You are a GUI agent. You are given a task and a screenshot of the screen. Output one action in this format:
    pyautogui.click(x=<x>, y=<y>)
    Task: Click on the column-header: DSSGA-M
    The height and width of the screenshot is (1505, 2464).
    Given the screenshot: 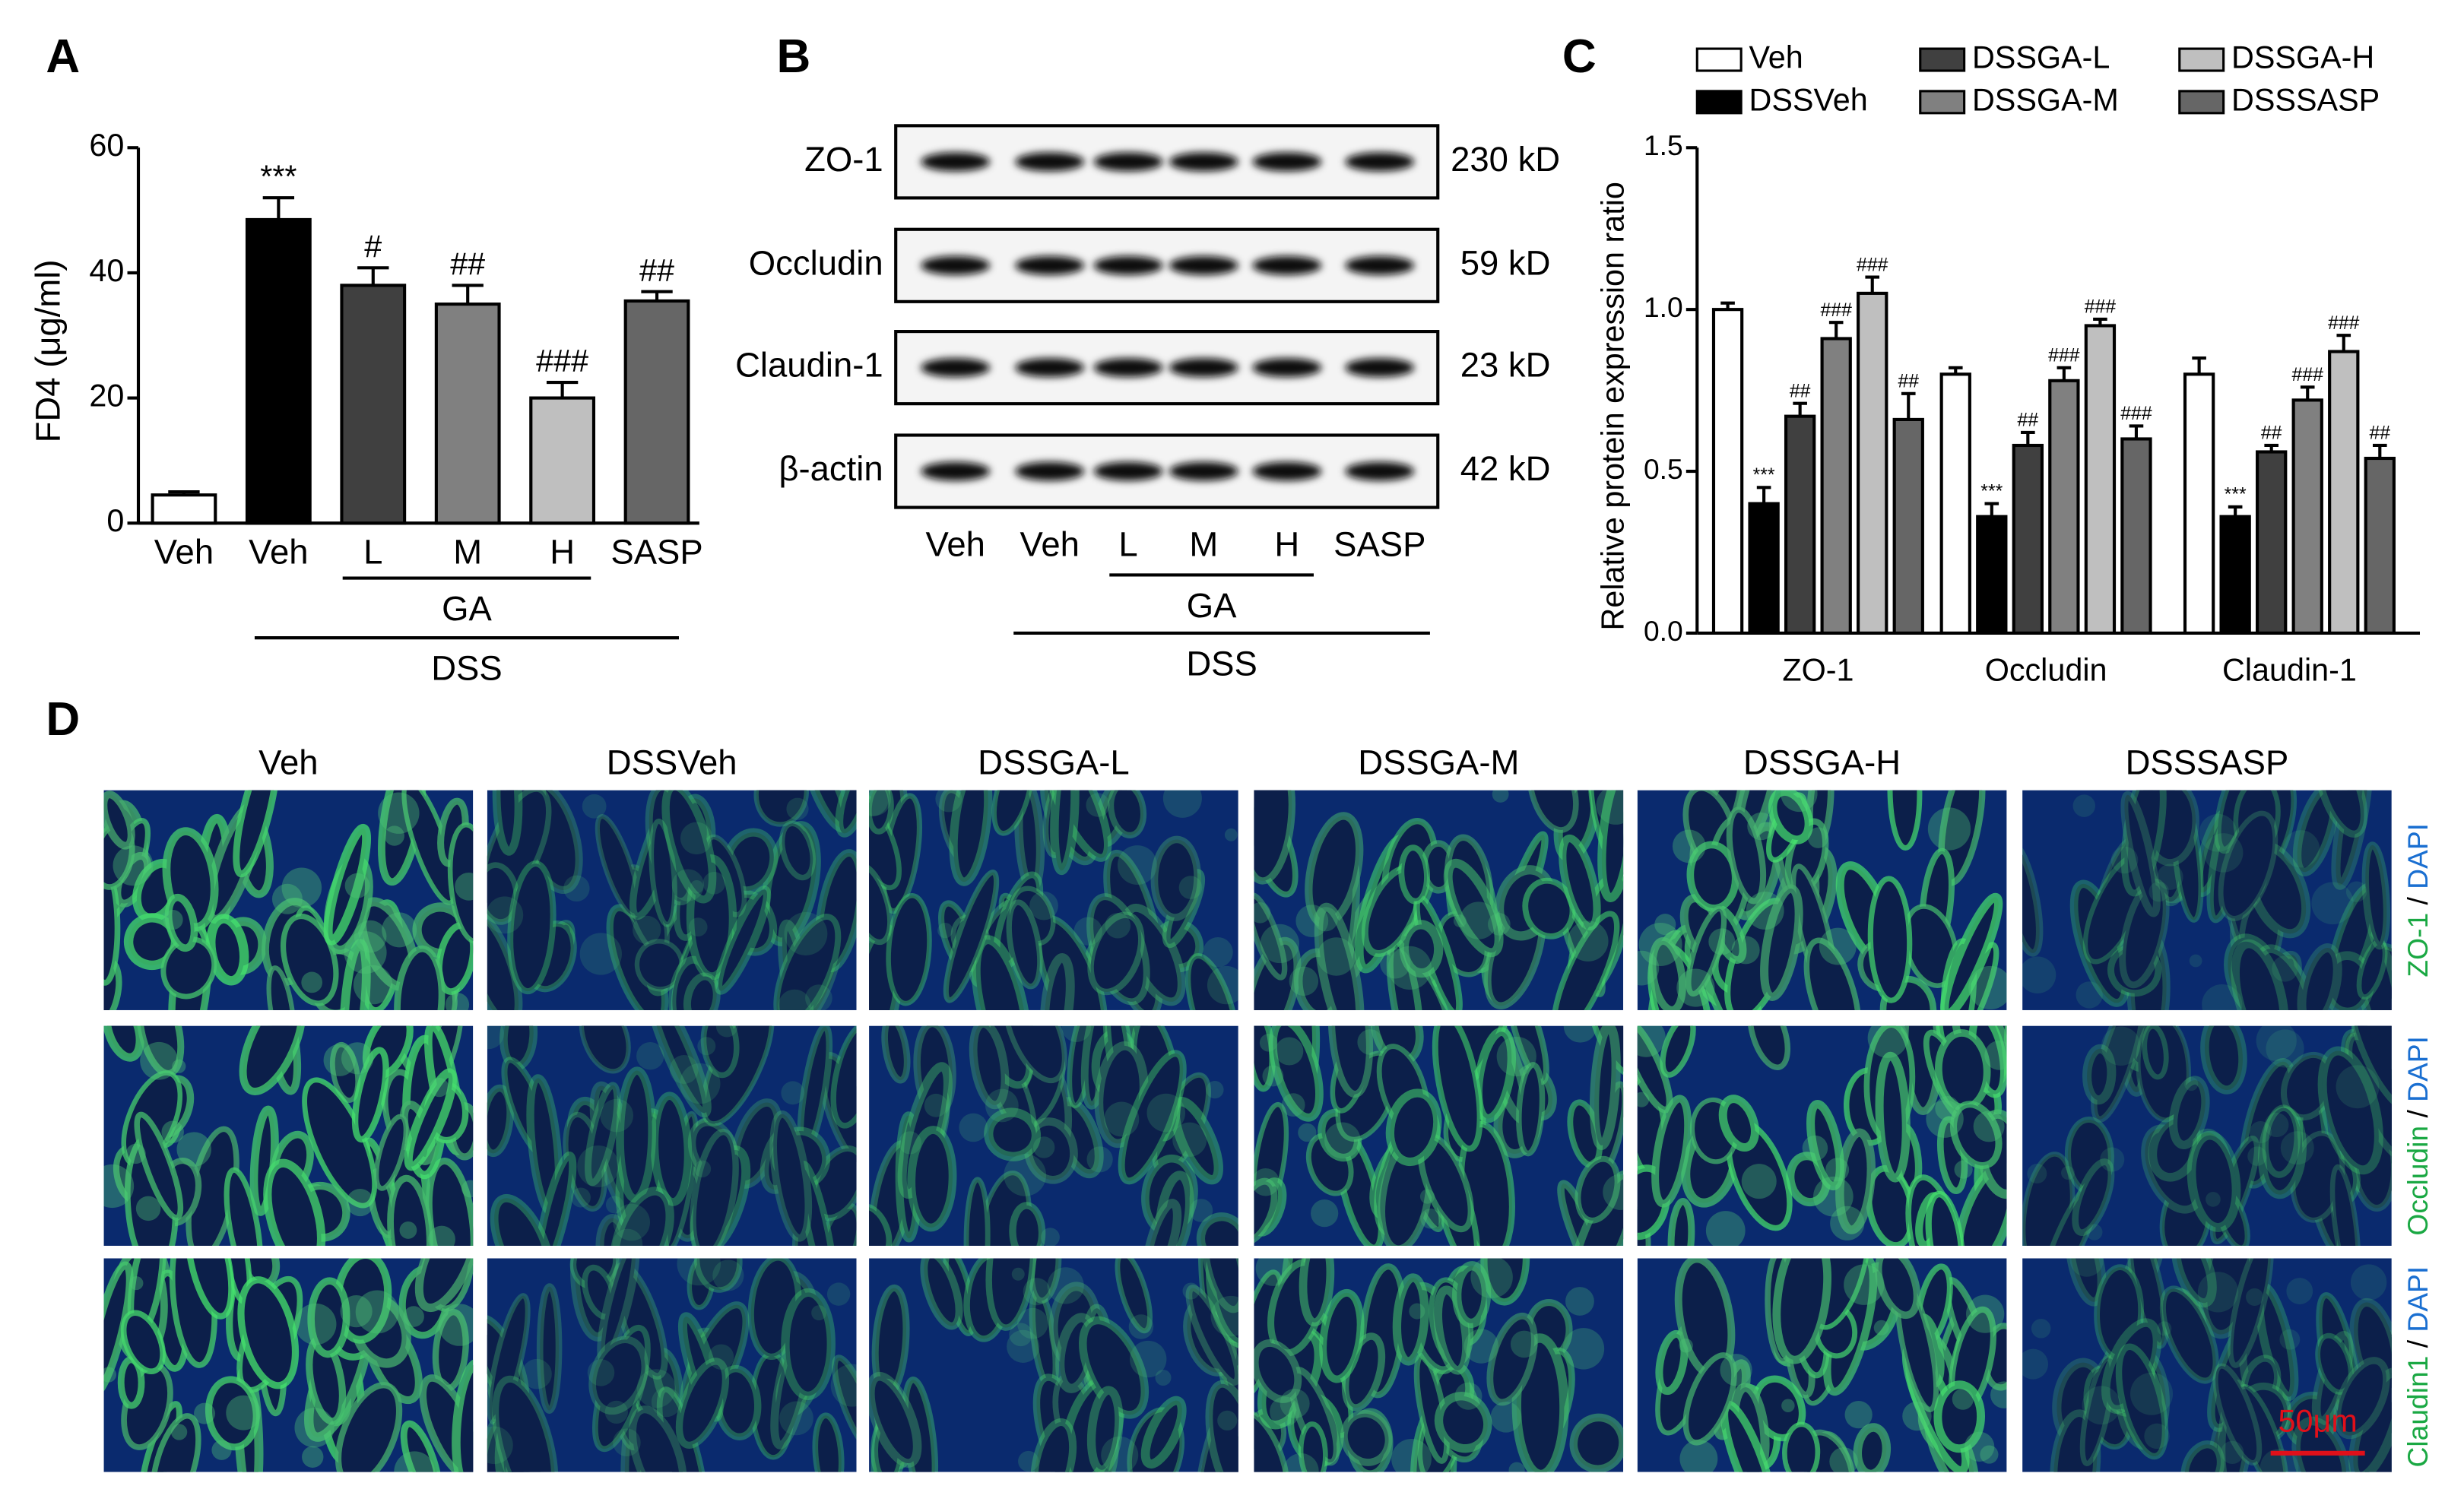 What is the action you would take?
    pyautogui.click(x=1438, y=762)
    